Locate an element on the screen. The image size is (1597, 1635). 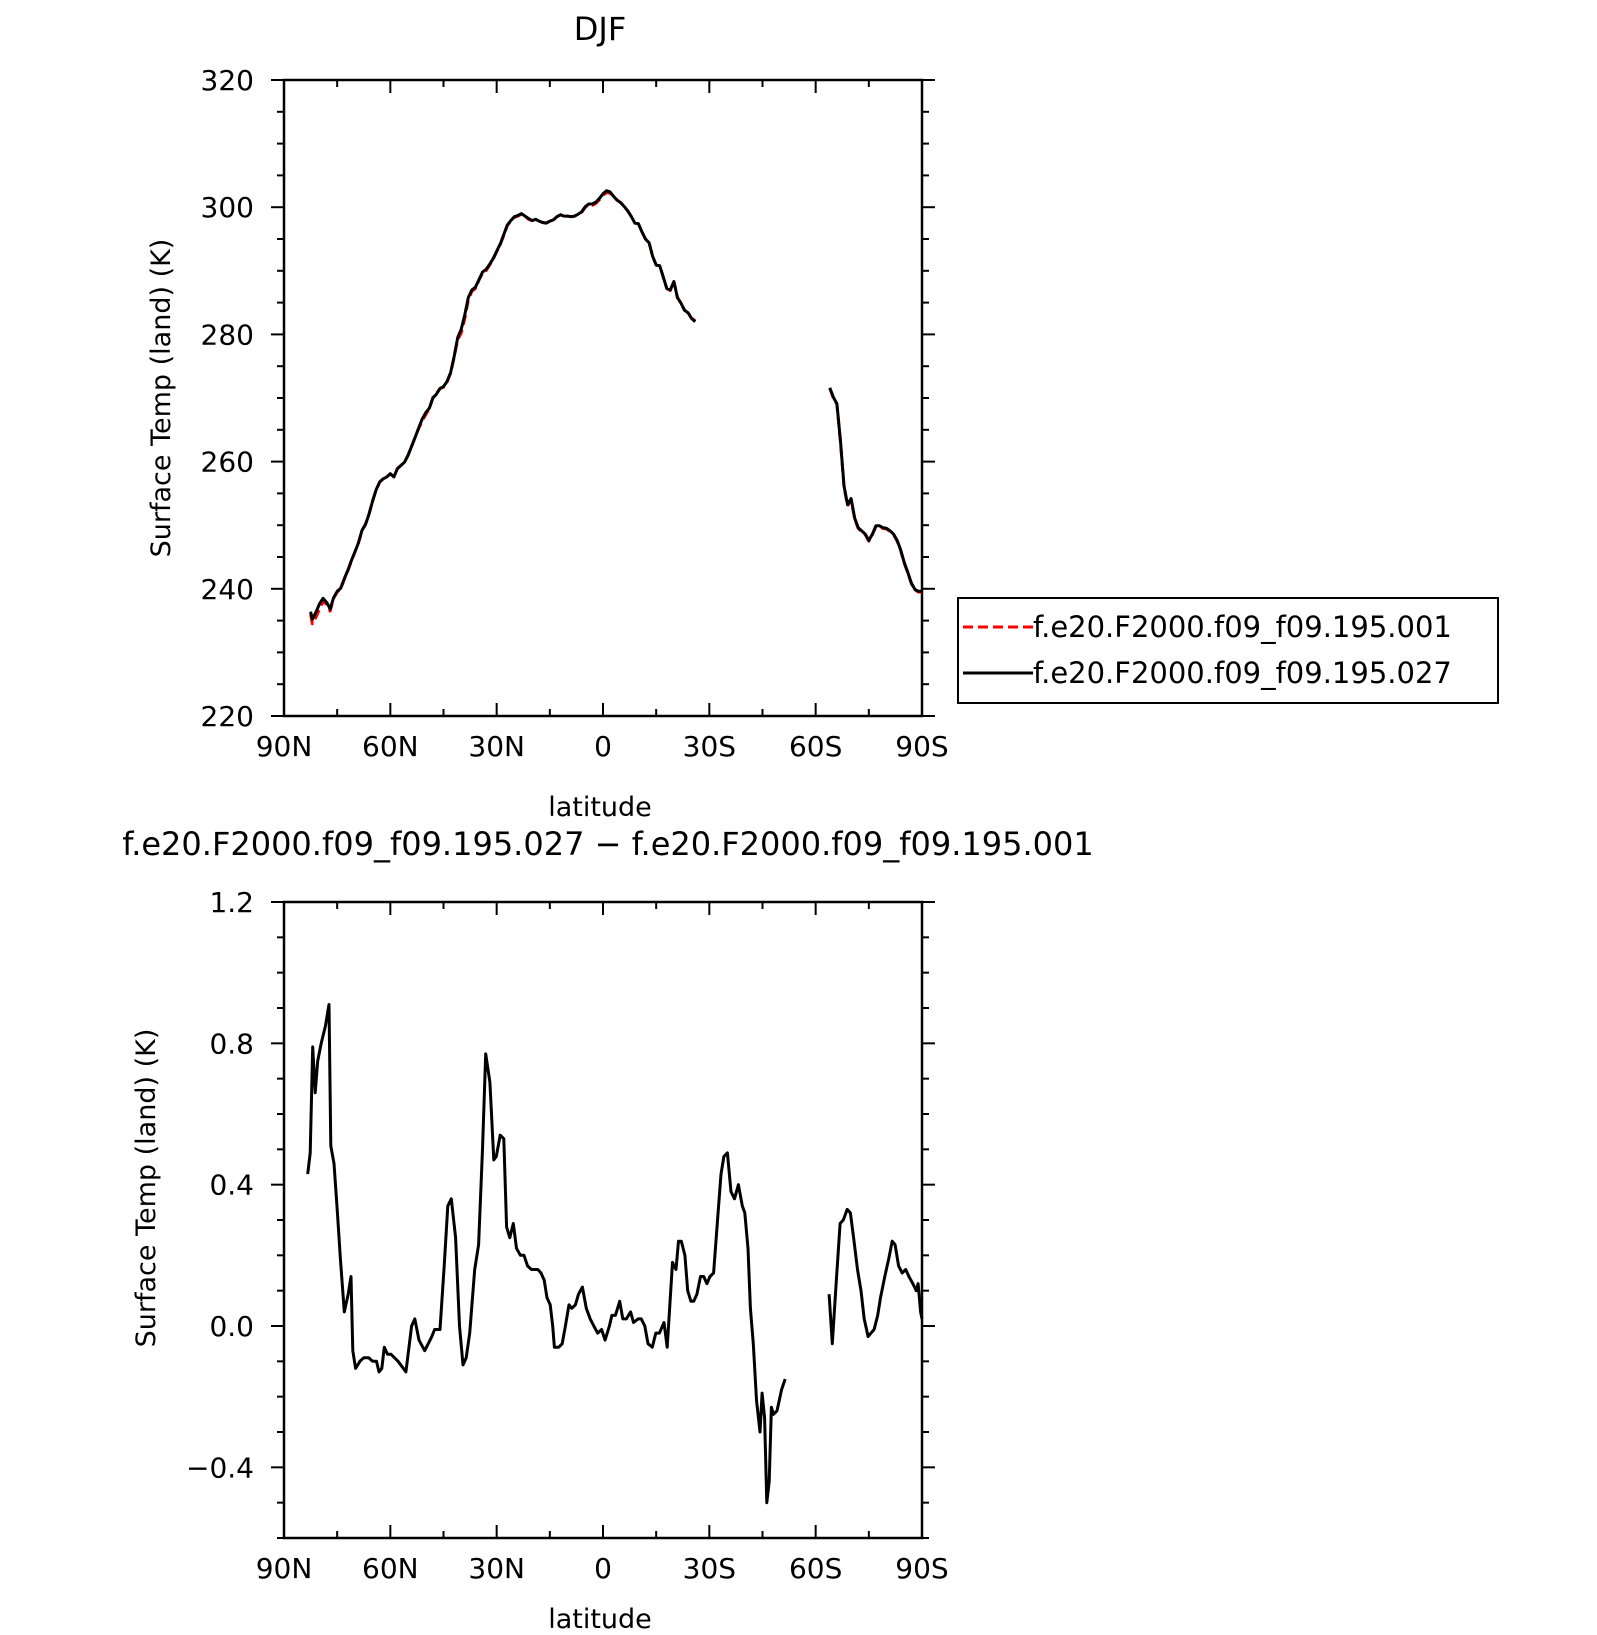
y-tick-label: 260 is located at coordinates (227, 462).